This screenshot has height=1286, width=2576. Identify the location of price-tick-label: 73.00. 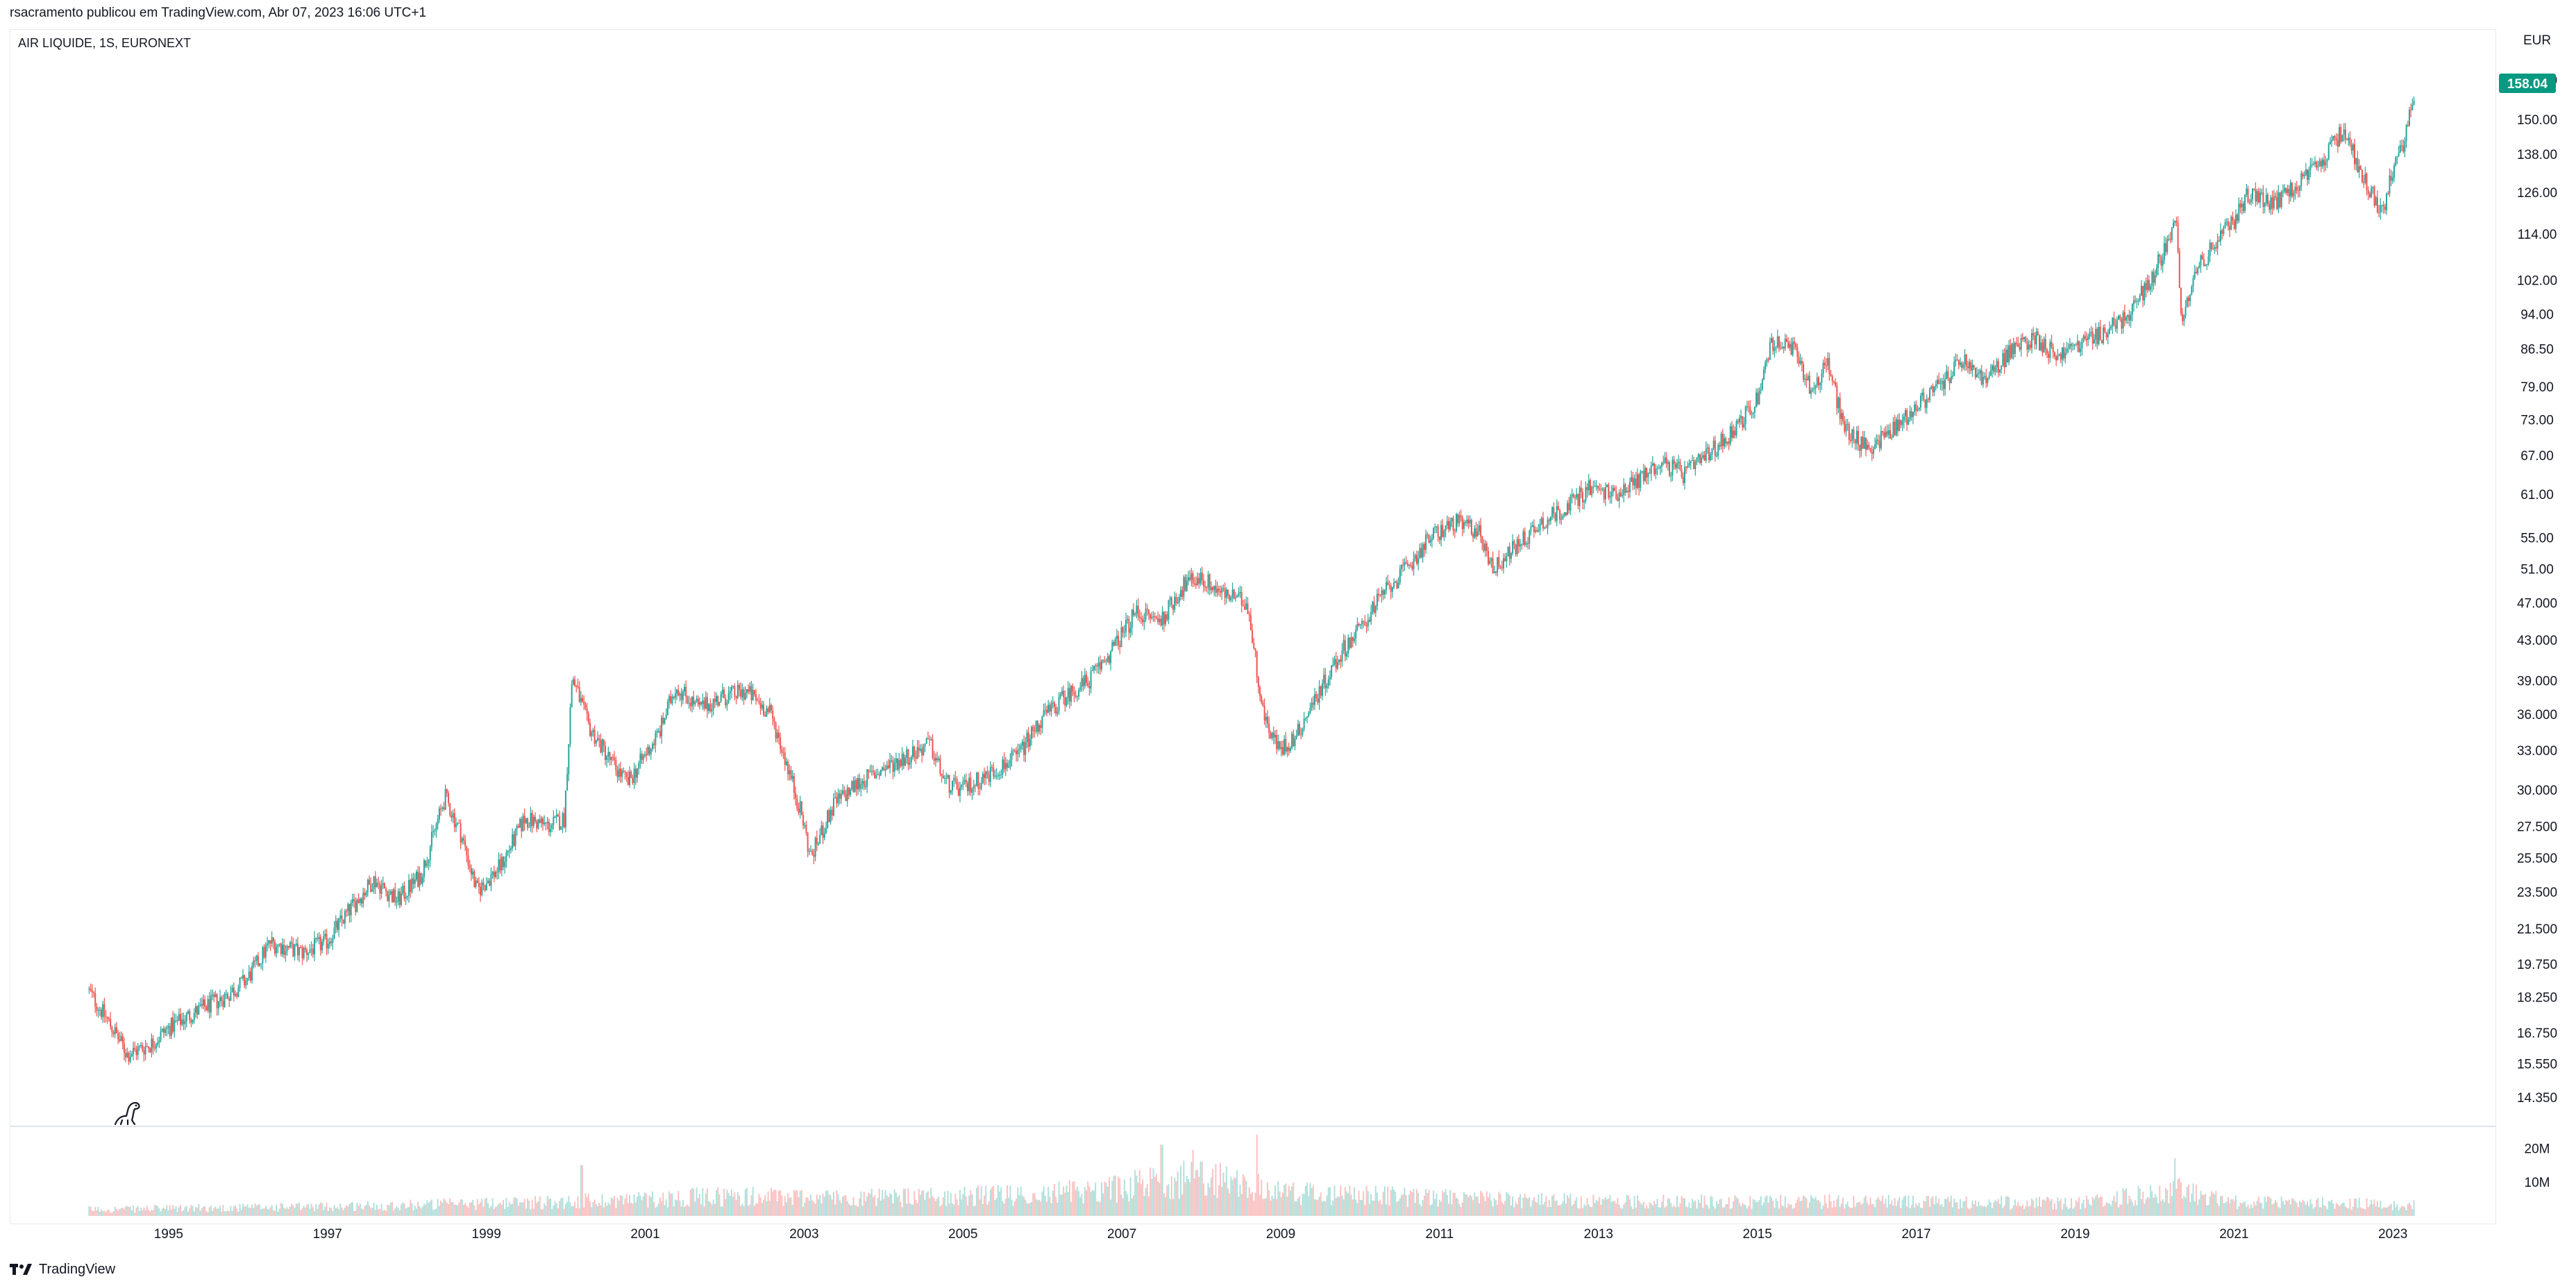
(2537, 420).